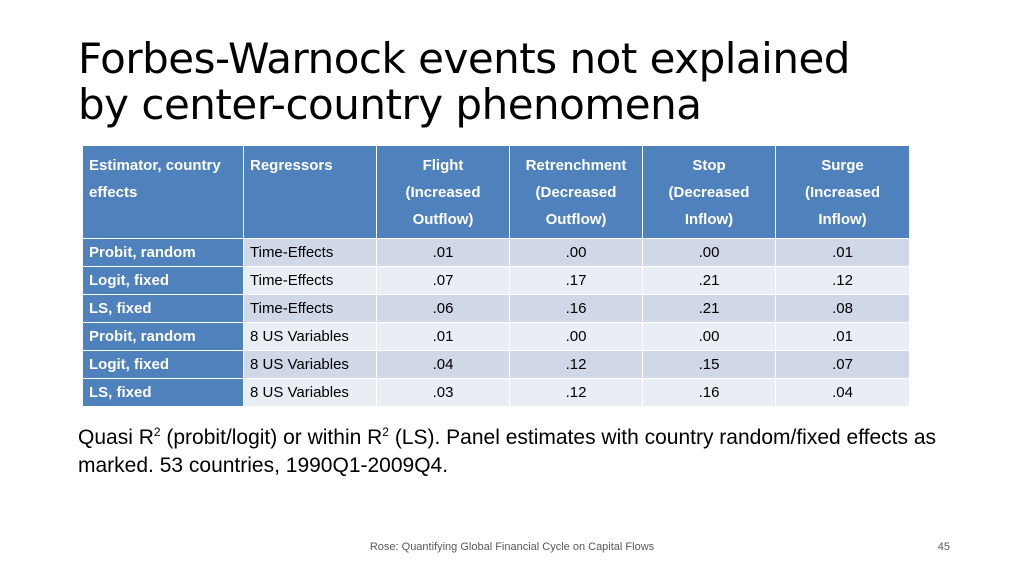  I want to click on header-regressors-line-1: Regressors, so click(291, 165).